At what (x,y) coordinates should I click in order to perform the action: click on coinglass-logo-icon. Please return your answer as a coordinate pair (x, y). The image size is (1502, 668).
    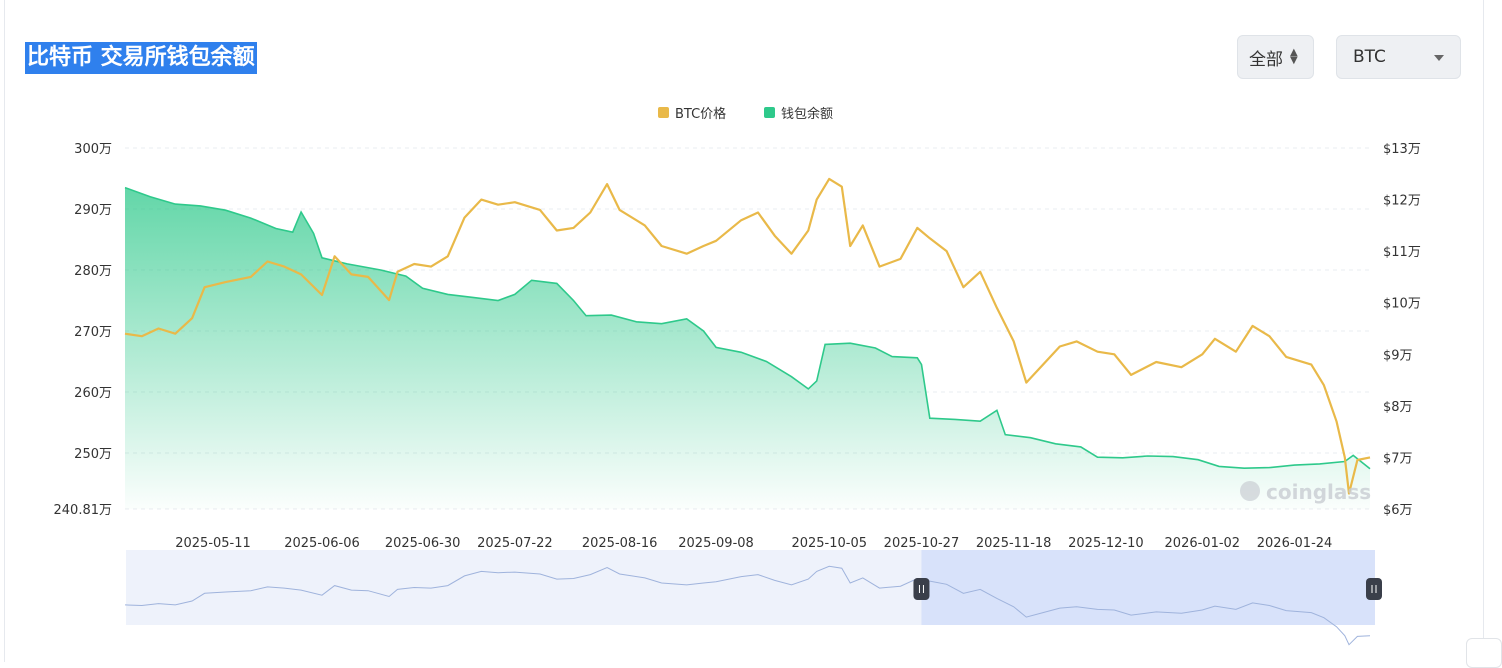
    Looking at the image, I should click on (1250, 491).